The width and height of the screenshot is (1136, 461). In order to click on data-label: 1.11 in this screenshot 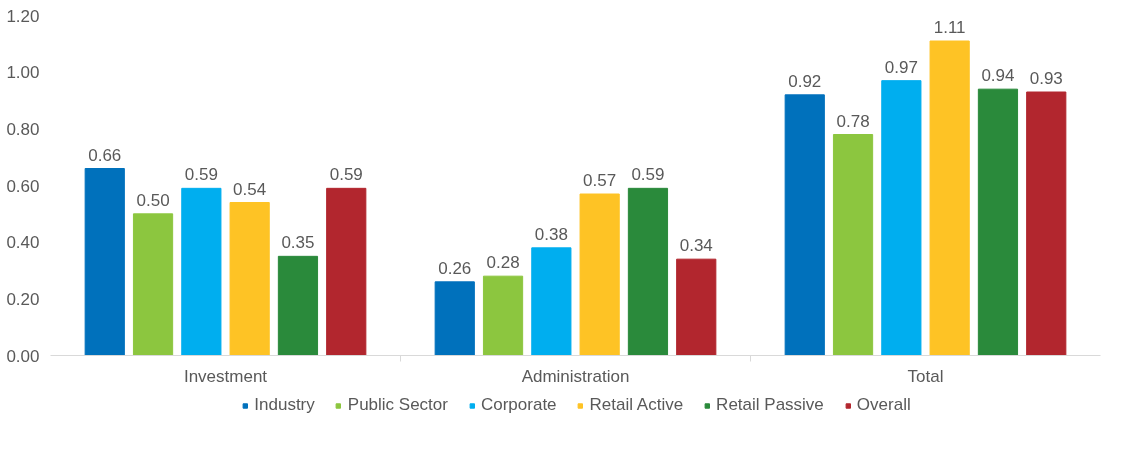, I will do `click(949, 27)`.